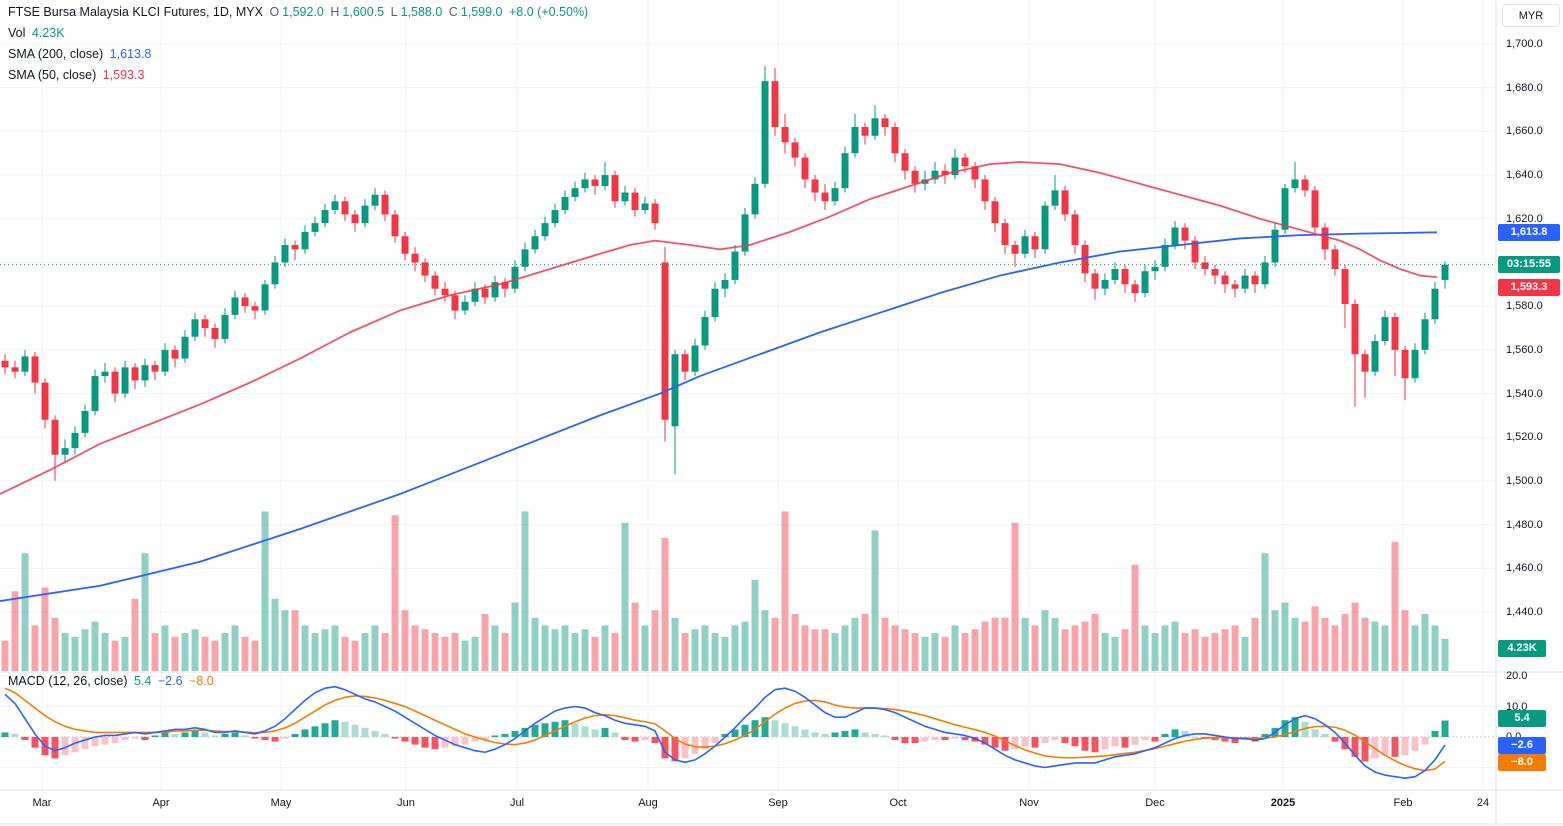  I want to click on ohlc-open-label: O, so click(274, 12).